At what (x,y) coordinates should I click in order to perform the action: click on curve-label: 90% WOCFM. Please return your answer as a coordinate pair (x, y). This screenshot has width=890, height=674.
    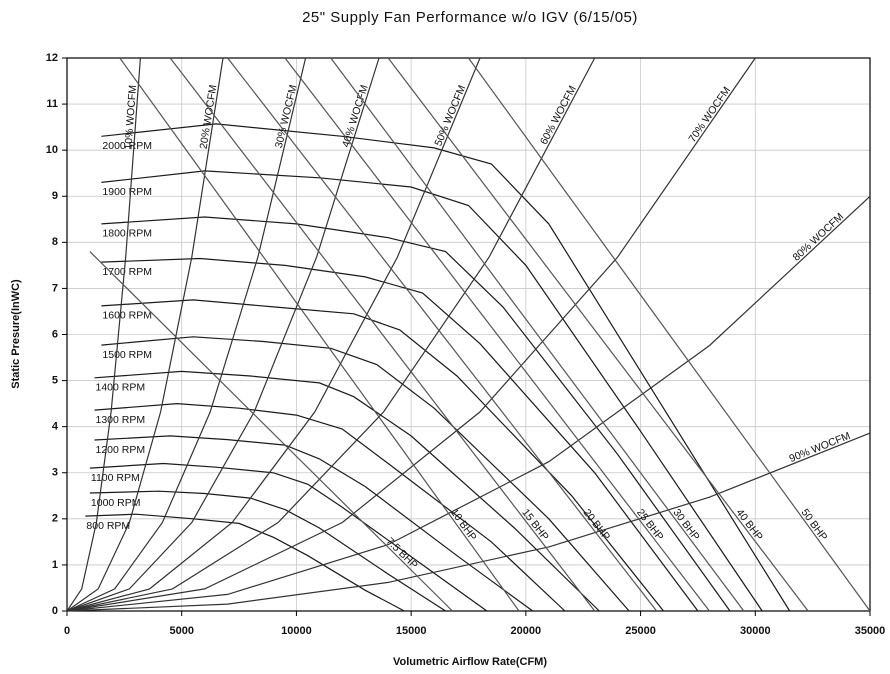
    Looking at the image, I should click on (820, 447).